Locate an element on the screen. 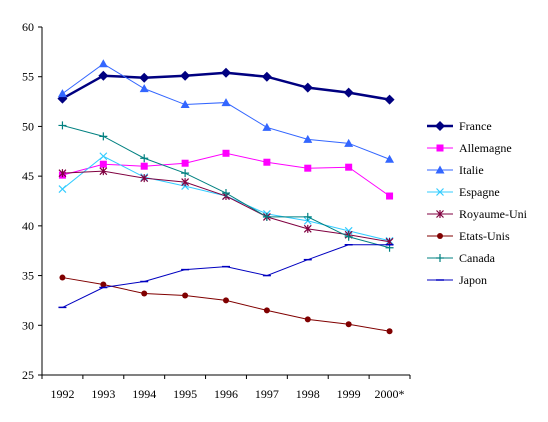 This screenshot has width=548, height=422. x-tick-label: 1992 is located at coordinates (62, 394).